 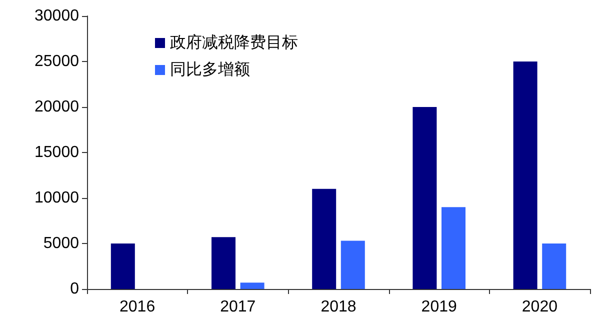 I want to click on y-tick-label: 10000, so click(x=57, y=198).